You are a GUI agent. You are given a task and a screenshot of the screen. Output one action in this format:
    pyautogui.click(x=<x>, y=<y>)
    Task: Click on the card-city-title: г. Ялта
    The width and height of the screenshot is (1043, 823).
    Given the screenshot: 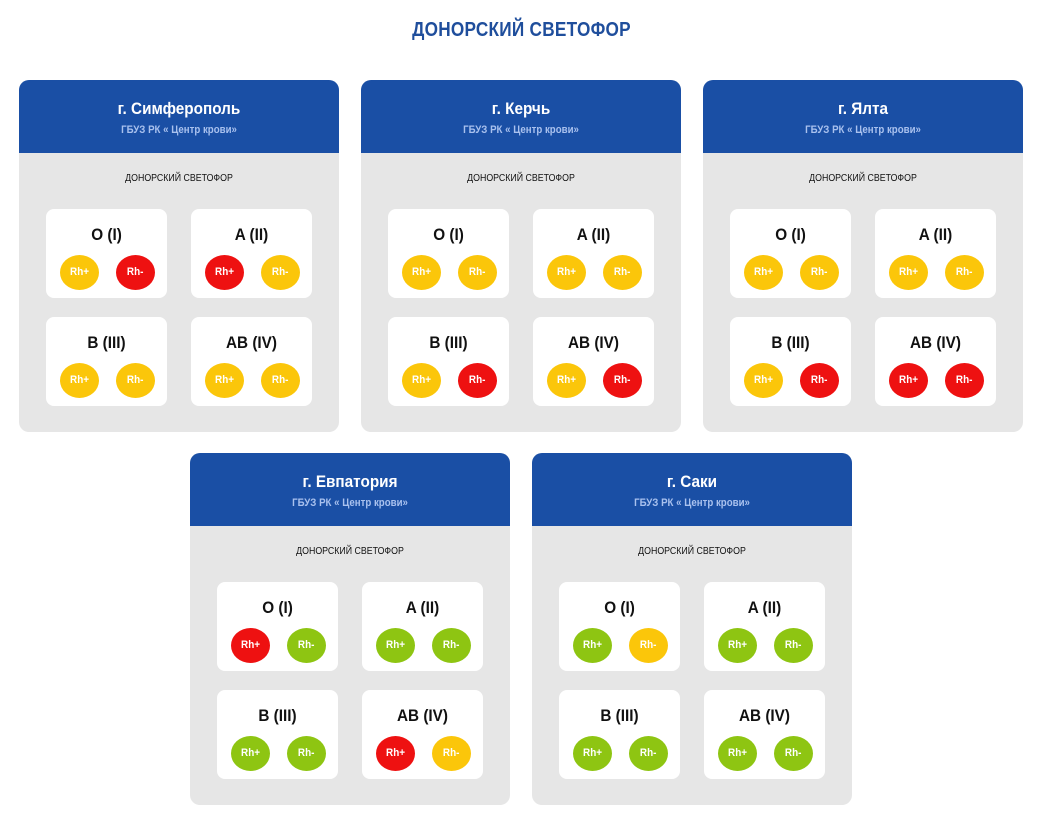 What is the action you would take?
    pyautogui.click(x=863, y=108)
    